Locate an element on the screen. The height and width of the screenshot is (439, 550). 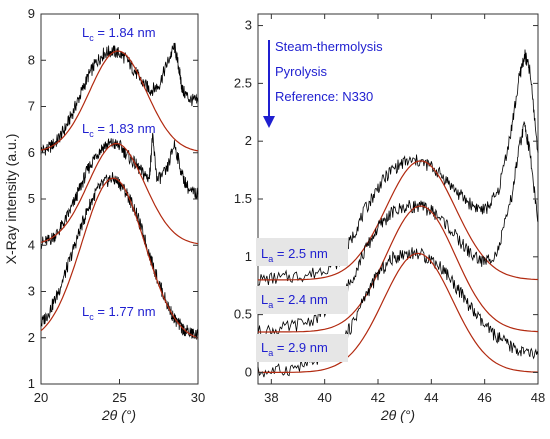
legend-item-3: Reference: N330 is located at coordinates (324, 96).